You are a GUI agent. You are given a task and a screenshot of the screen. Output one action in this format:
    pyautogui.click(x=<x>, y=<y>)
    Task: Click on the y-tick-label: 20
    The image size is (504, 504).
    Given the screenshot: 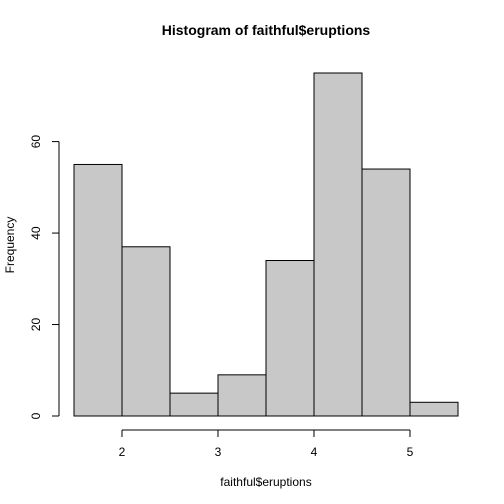 What is the action you would take?
    pyautogui.click(x=36, y=325)
    